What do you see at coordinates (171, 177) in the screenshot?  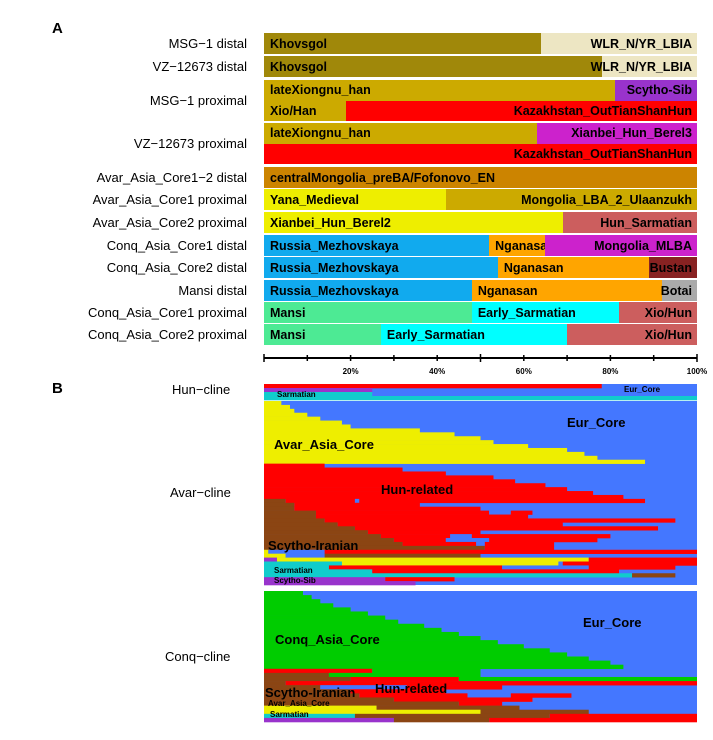 I see `row-label: Avar_Asia_Core1−2 distal` at bounding box center [171, 177].